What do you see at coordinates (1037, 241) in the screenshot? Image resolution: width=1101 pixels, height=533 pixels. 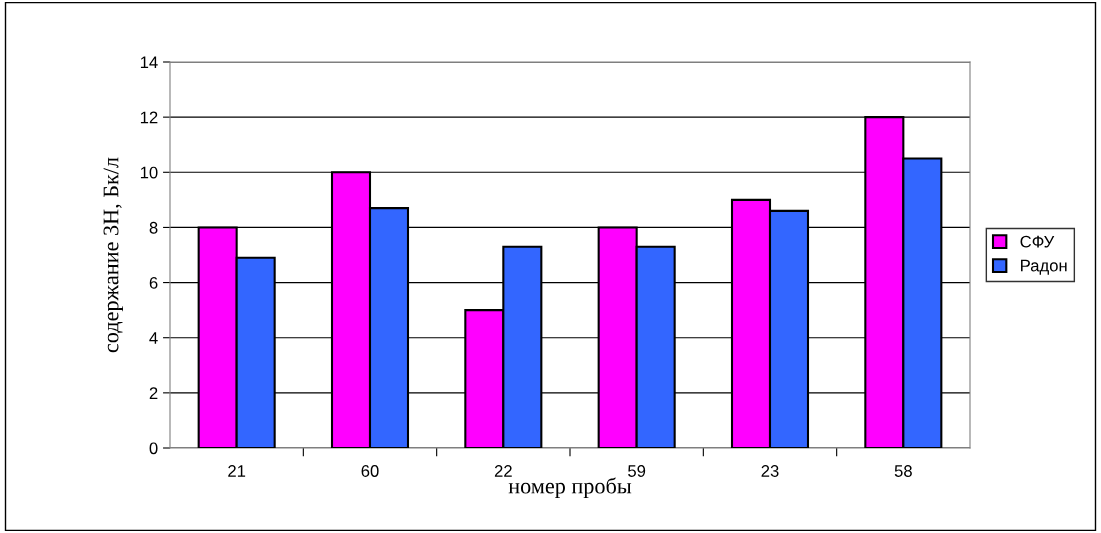 I see `legend-label: СФУ` at bounding box center [1037, 241].